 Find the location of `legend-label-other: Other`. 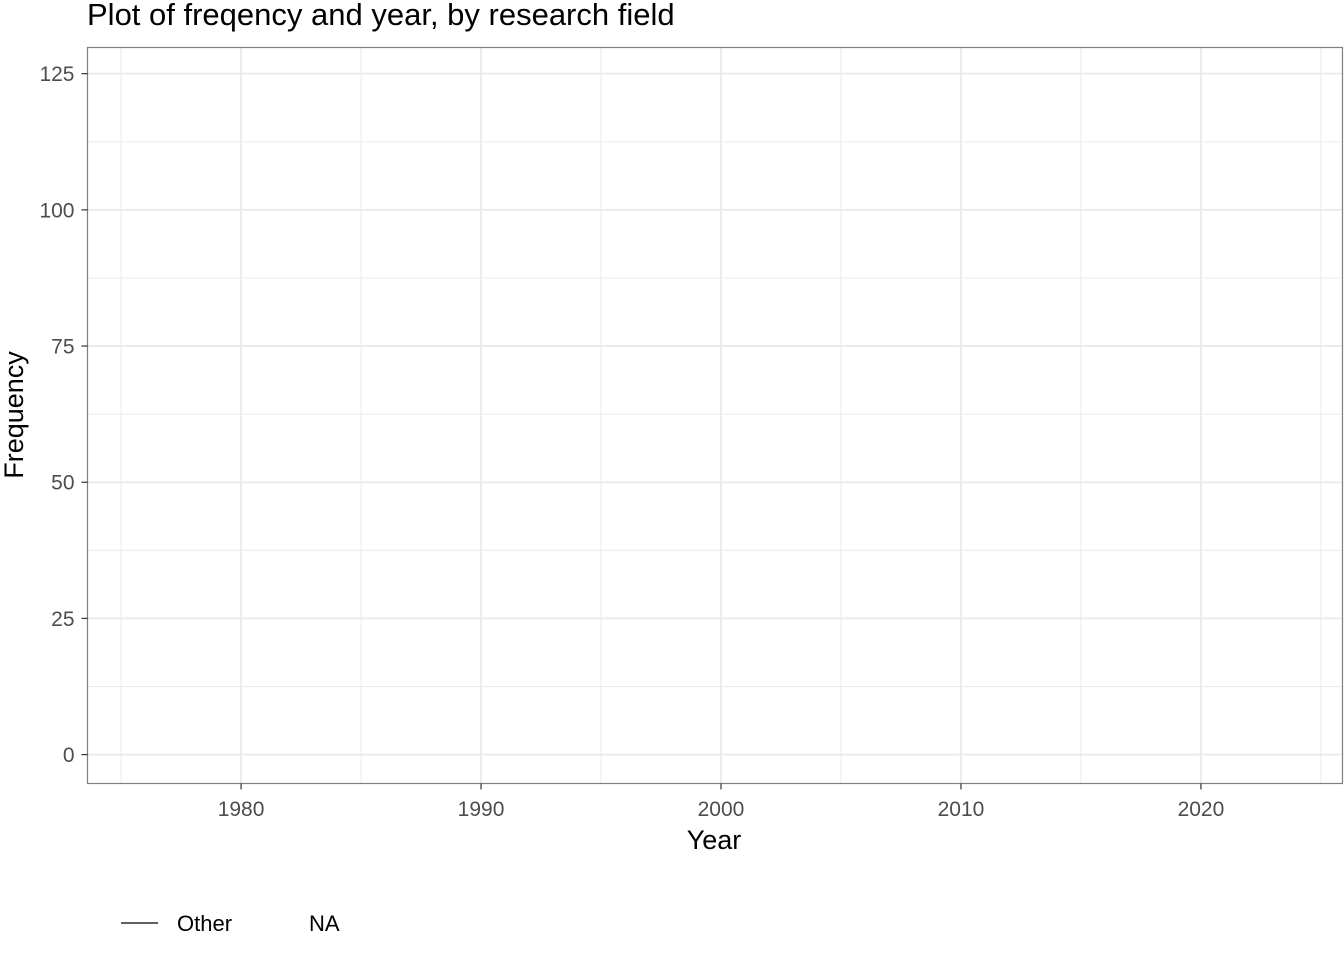

legend-label-other: Other is located at coordinates (204, 923).